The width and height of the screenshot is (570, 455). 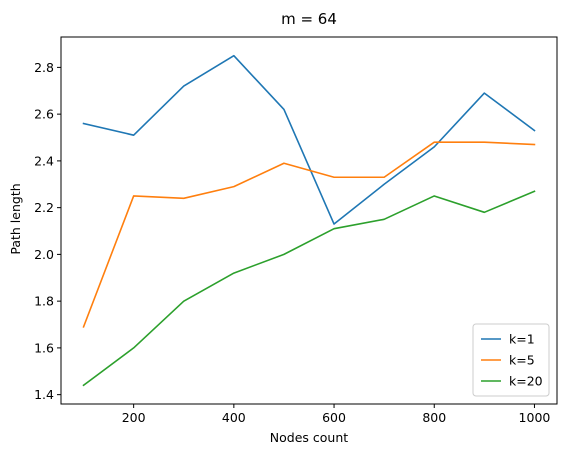 I want to click on x-axis-label: Nodes count, so click(x=309, y=437).